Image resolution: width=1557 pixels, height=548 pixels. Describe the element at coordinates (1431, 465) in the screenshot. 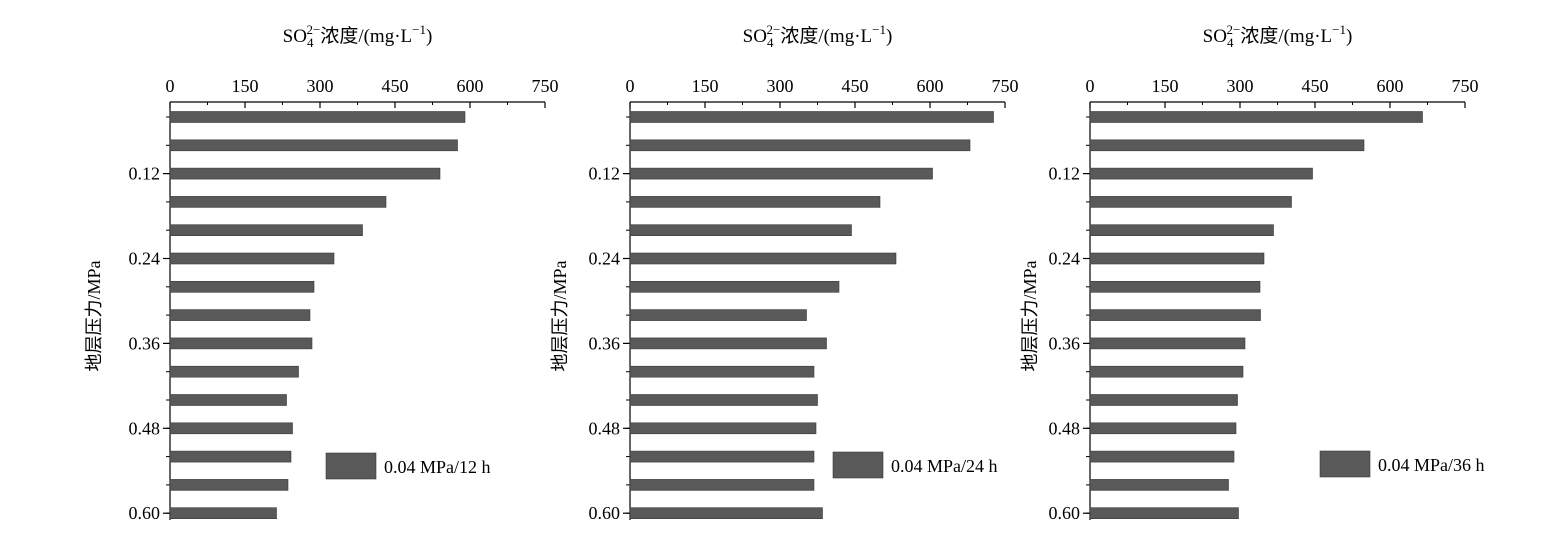

I see `legend-label: 0.04 MPa/36 h` at that location.